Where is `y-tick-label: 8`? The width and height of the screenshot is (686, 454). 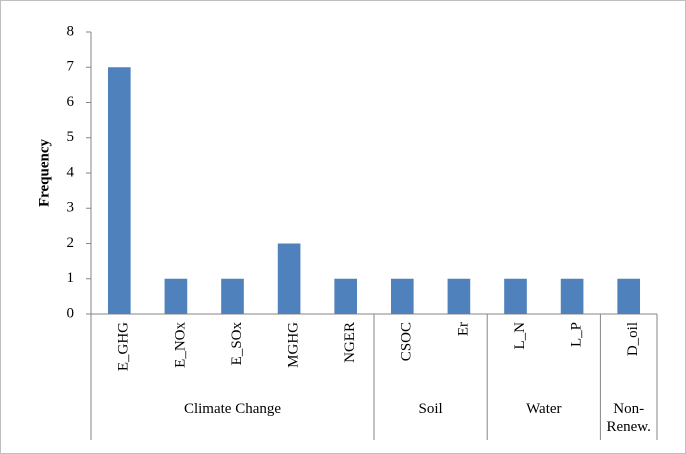 y-tick-label: 8 is located at coordinates (71, 31).